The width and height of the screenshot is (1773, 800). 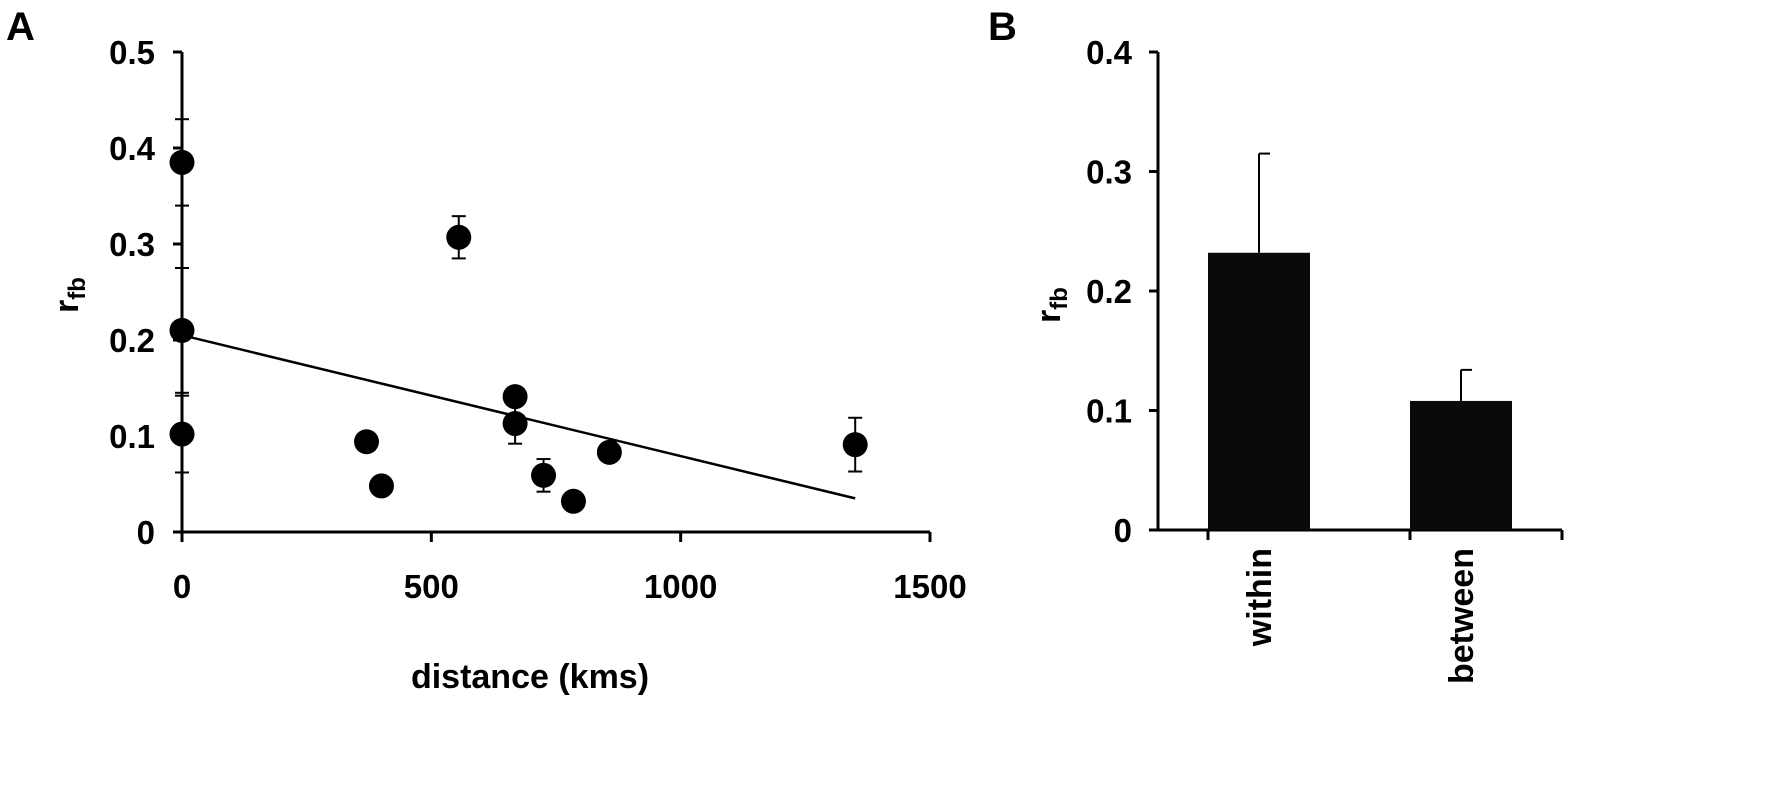 I want to click on panel-a-y-tick-label: 0.2, so click(x=132, y=340).